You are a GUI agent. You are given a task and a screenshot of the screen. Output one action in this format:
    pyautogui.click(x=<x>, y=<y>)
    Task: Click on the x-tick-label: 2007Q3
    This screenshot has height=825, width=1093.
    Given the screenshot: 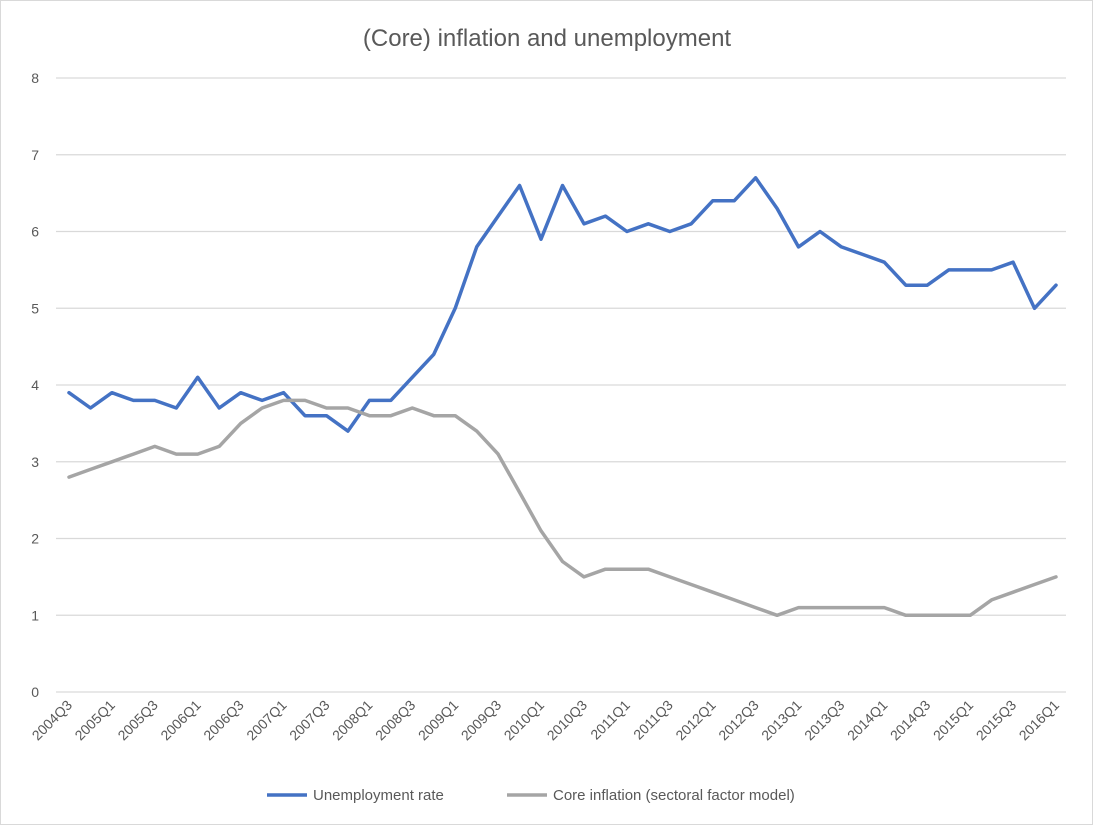 What is the action you would take?
    pyautogui.click(x=309, y=720)
    